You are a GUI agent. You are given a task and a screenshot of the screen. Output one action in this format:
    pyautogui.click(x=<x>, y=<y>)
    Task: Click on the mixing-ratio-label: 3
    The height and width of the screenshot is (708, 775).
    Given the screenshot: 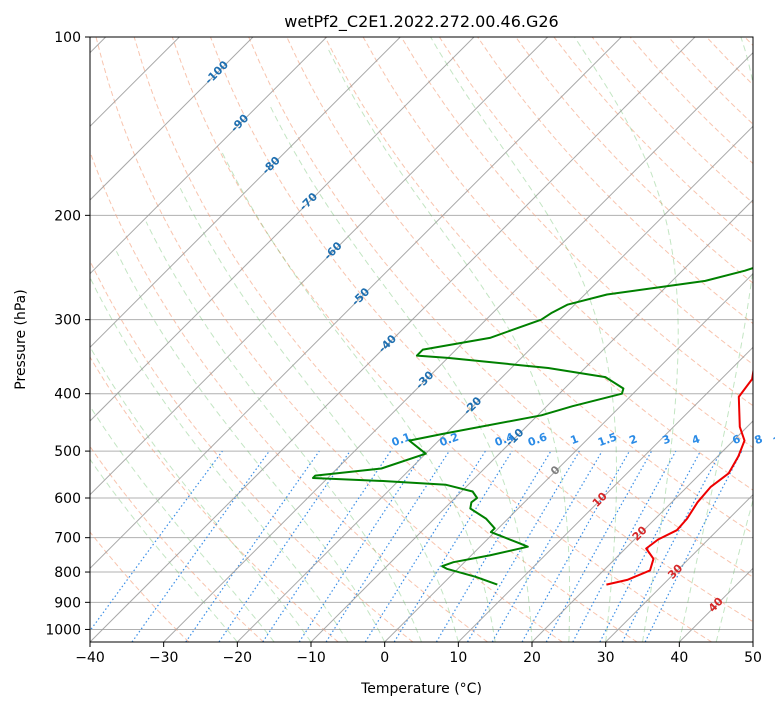 What is the action you would take?
    pyautogui.click(x=667, y=439)
    